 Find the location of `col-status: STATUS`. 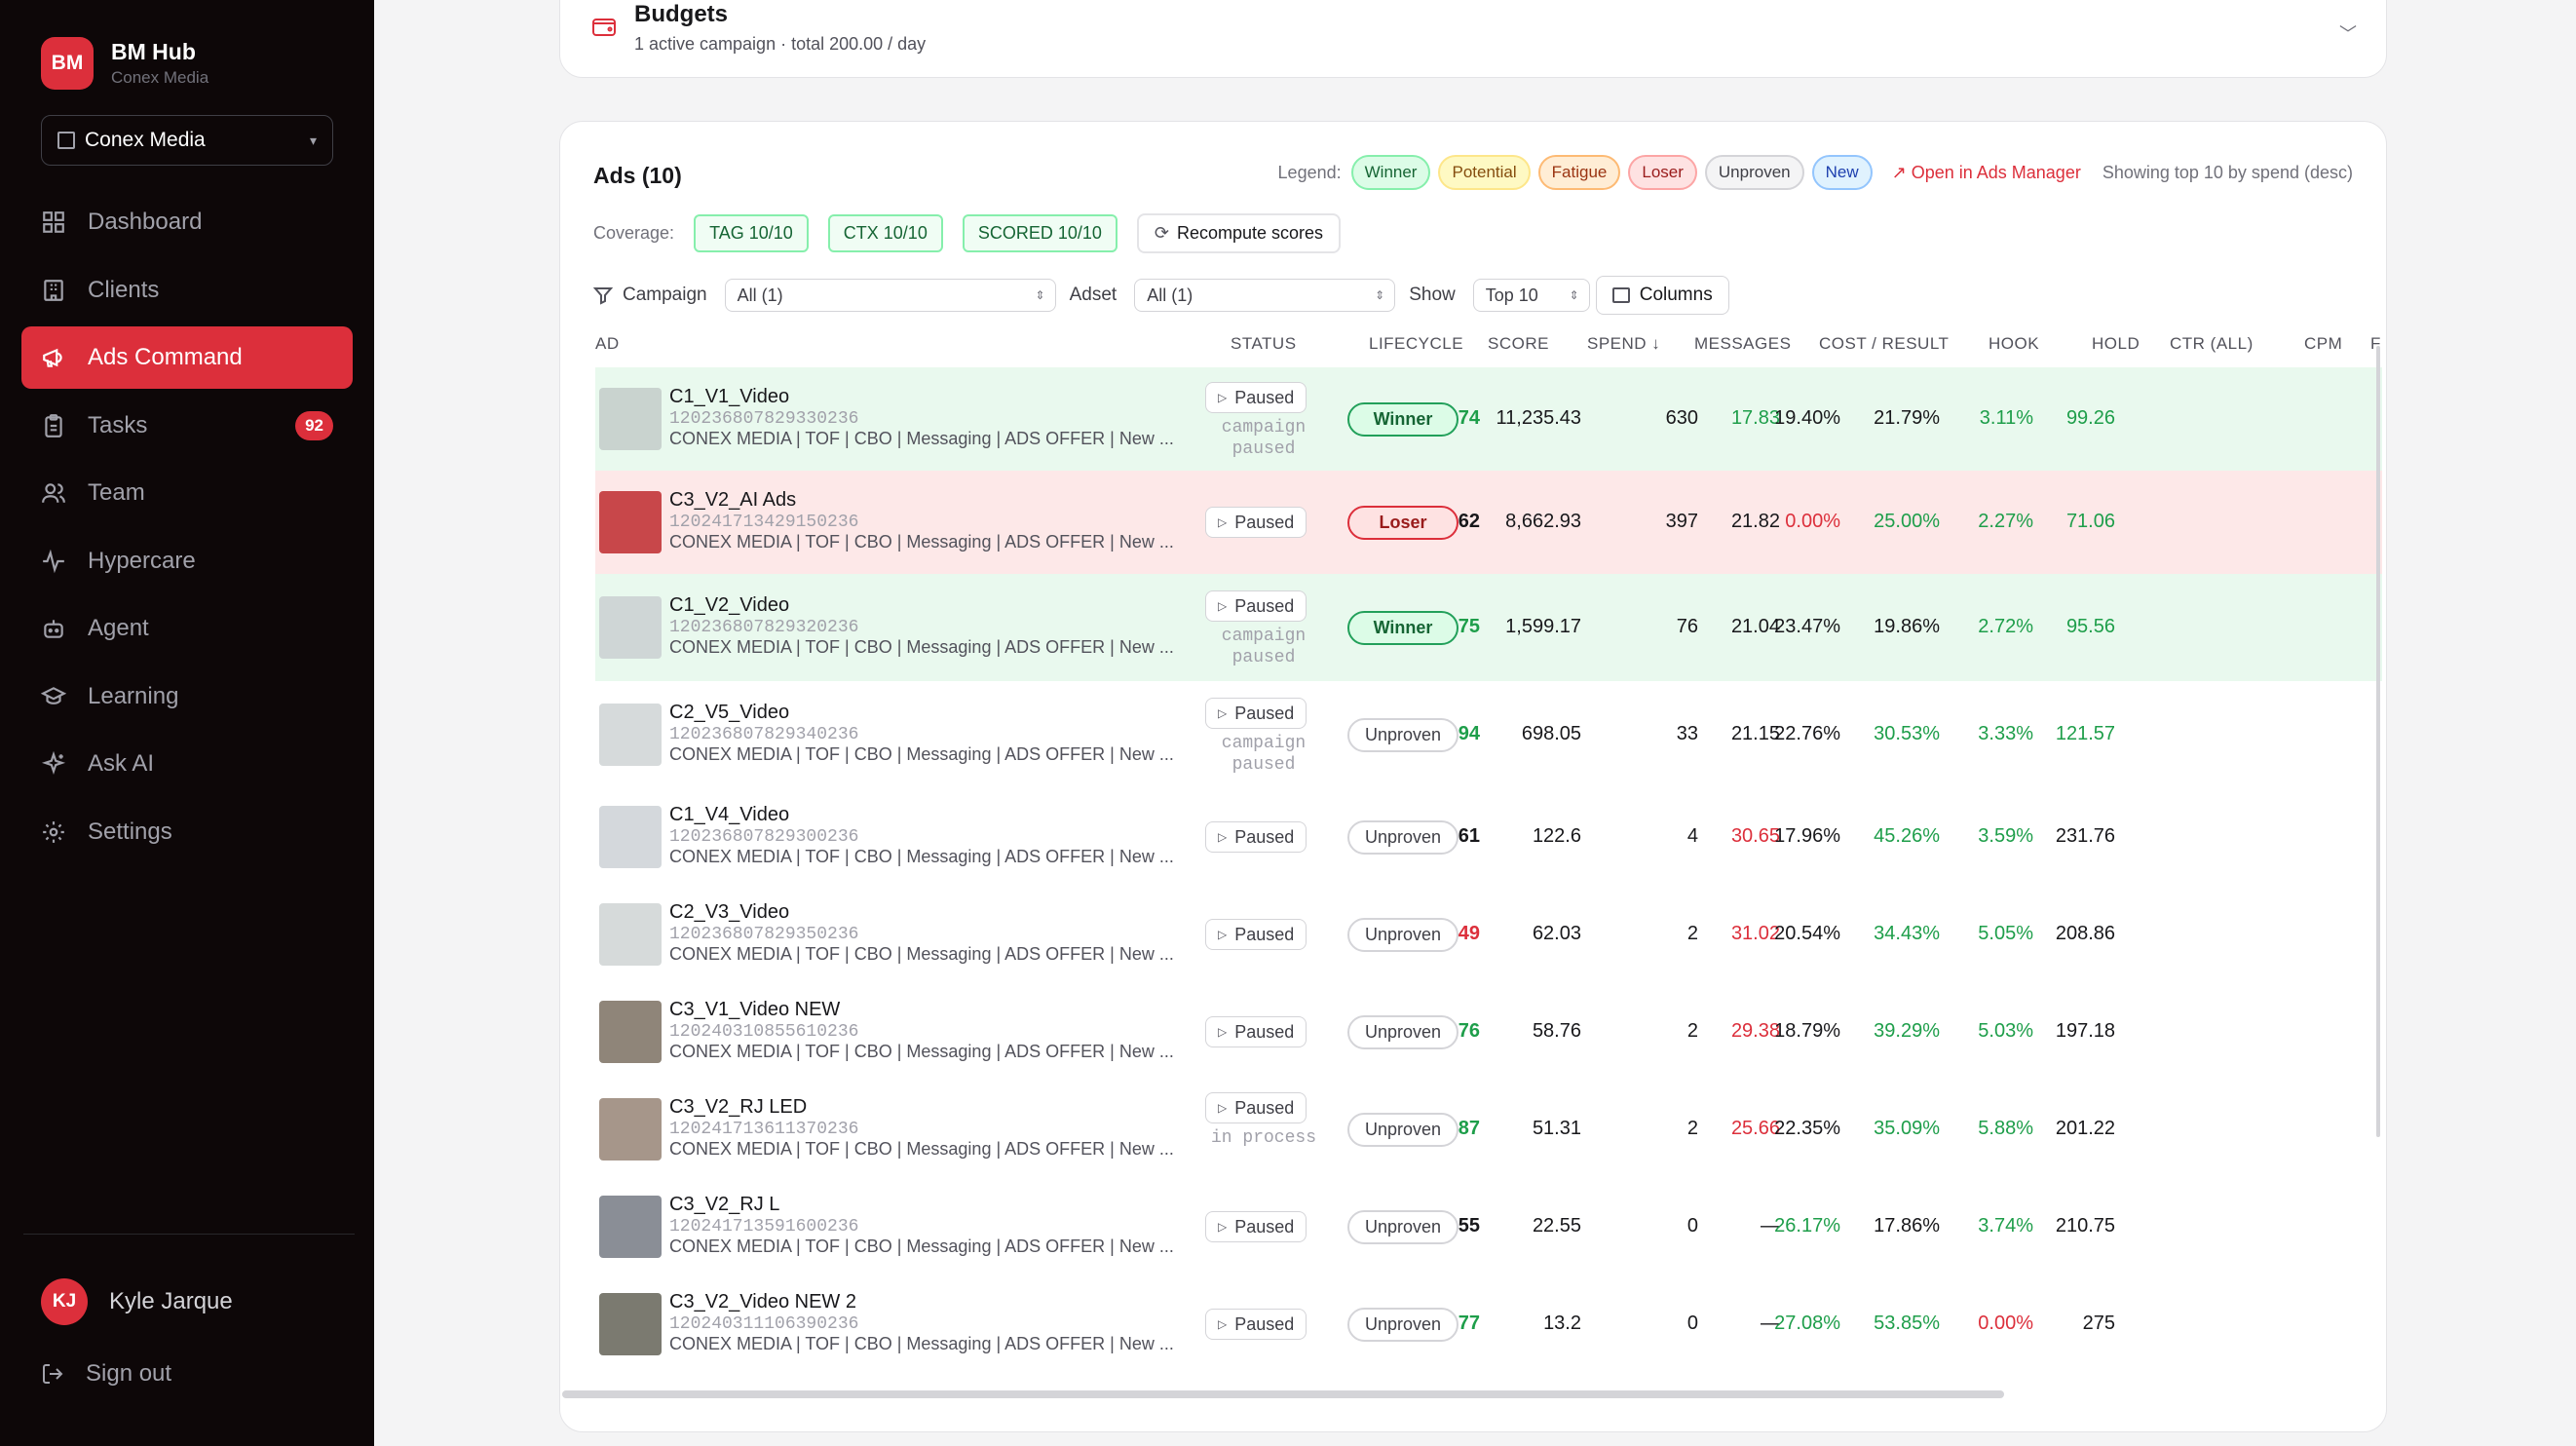

col-status: STATUS is located at coordinates (1264, 343).